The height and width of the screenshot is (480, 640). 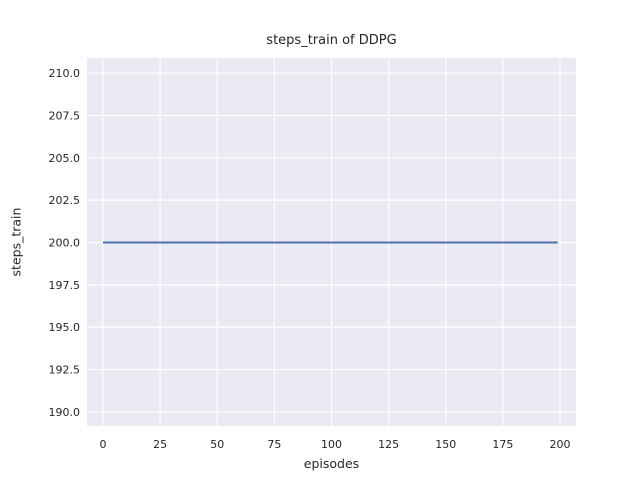 What do you see at coordinates (65, 158) in the screenshot?
I see `y-tick-label: 205.0` at bounding box center [65, 158].